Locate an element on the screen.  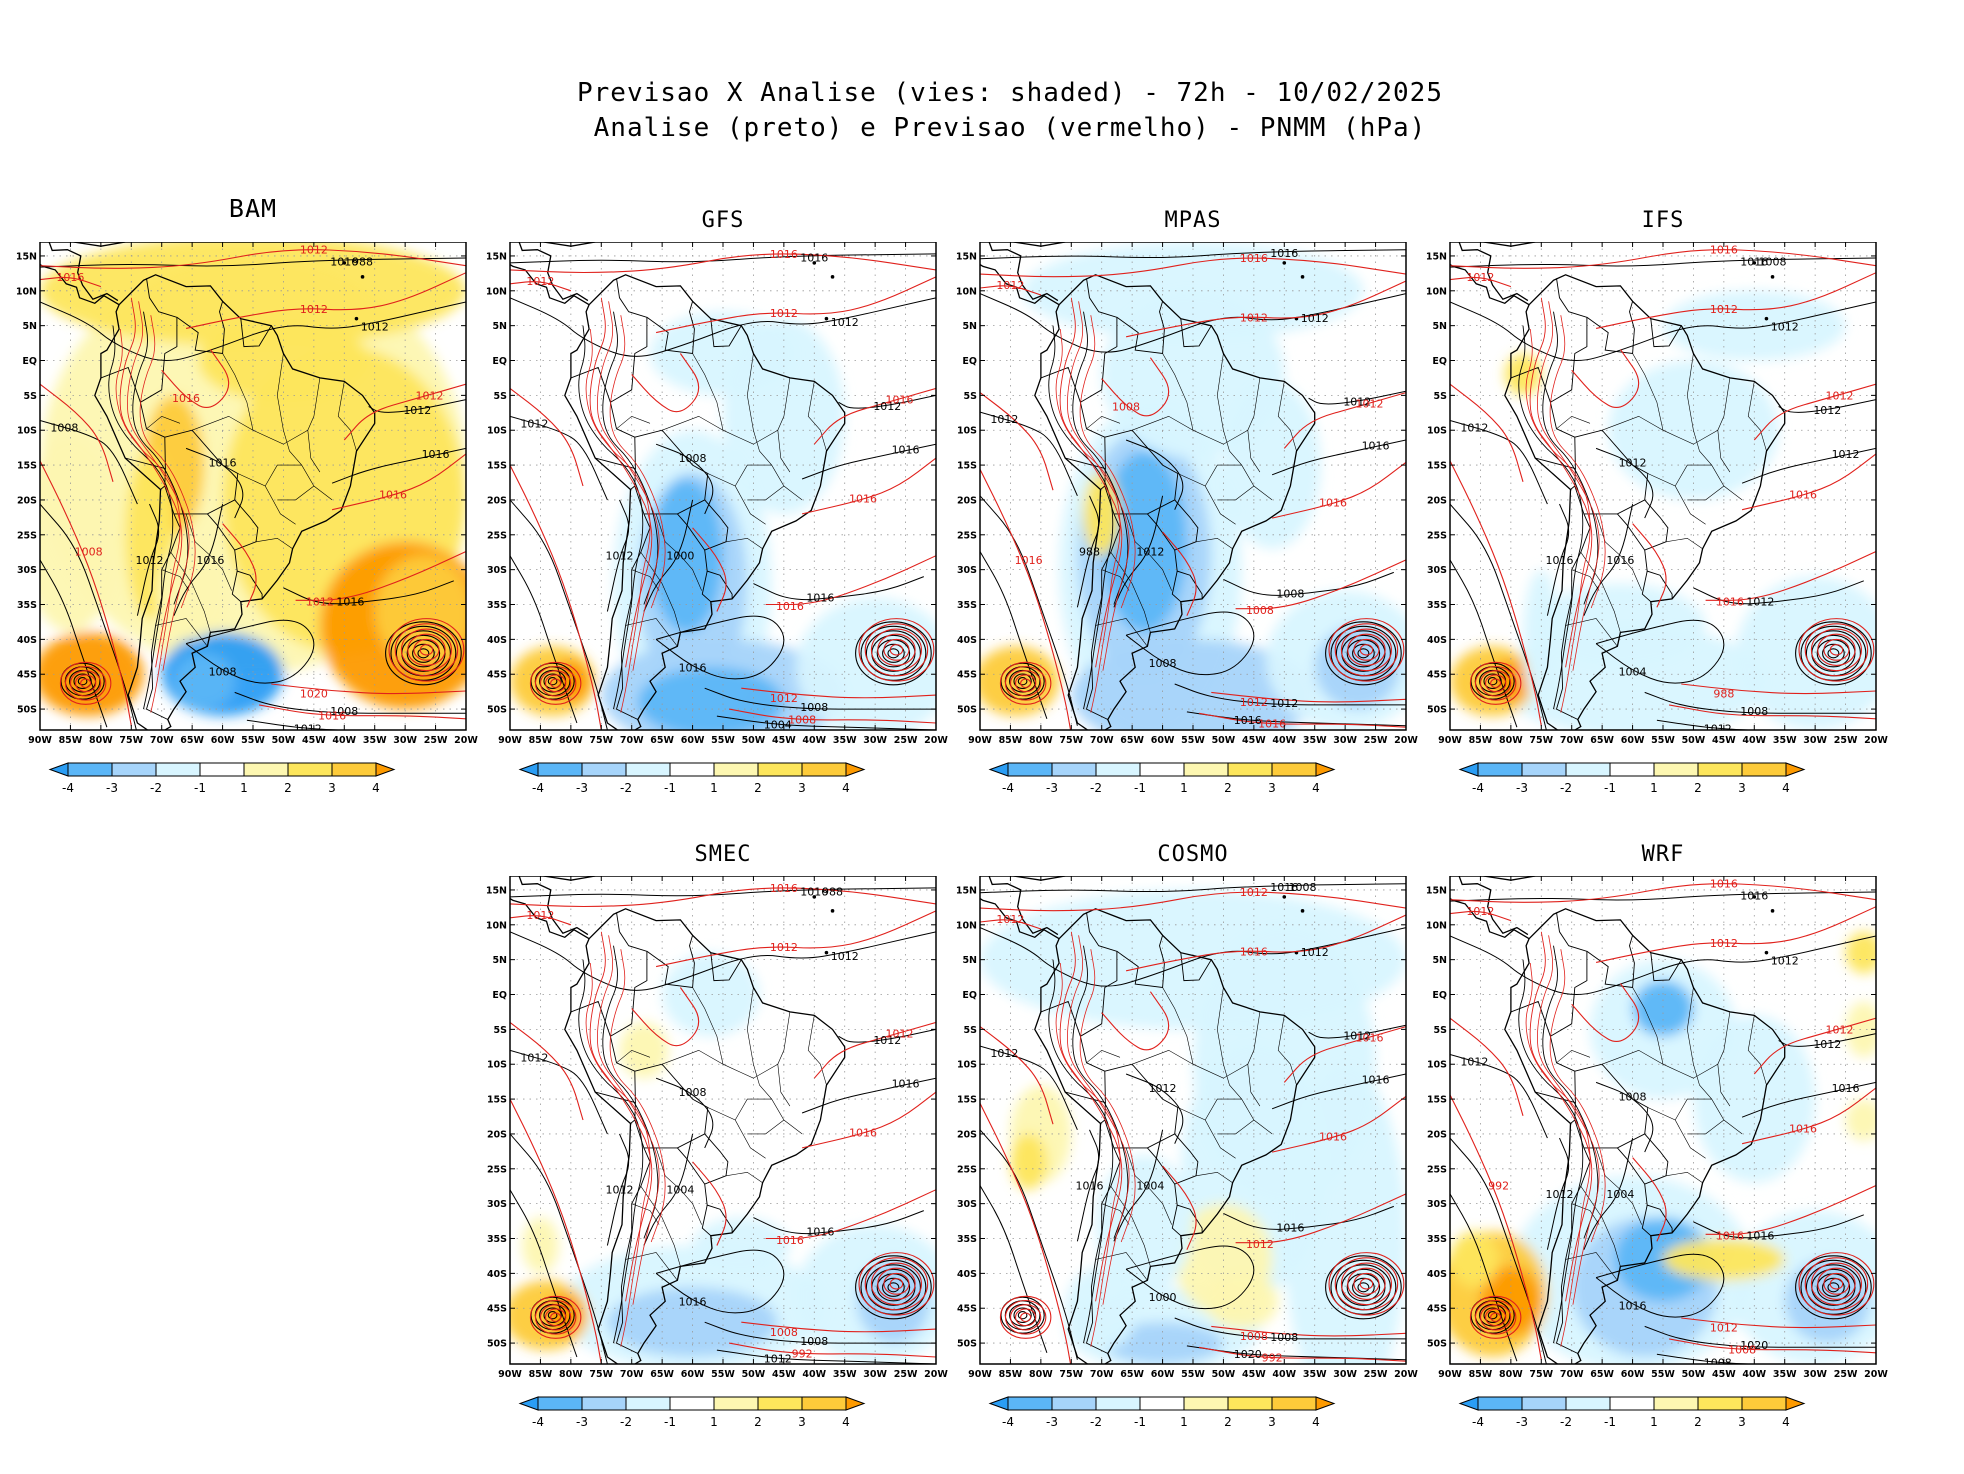
colorbar-label: -4 is located at coordinates (538, 1422).